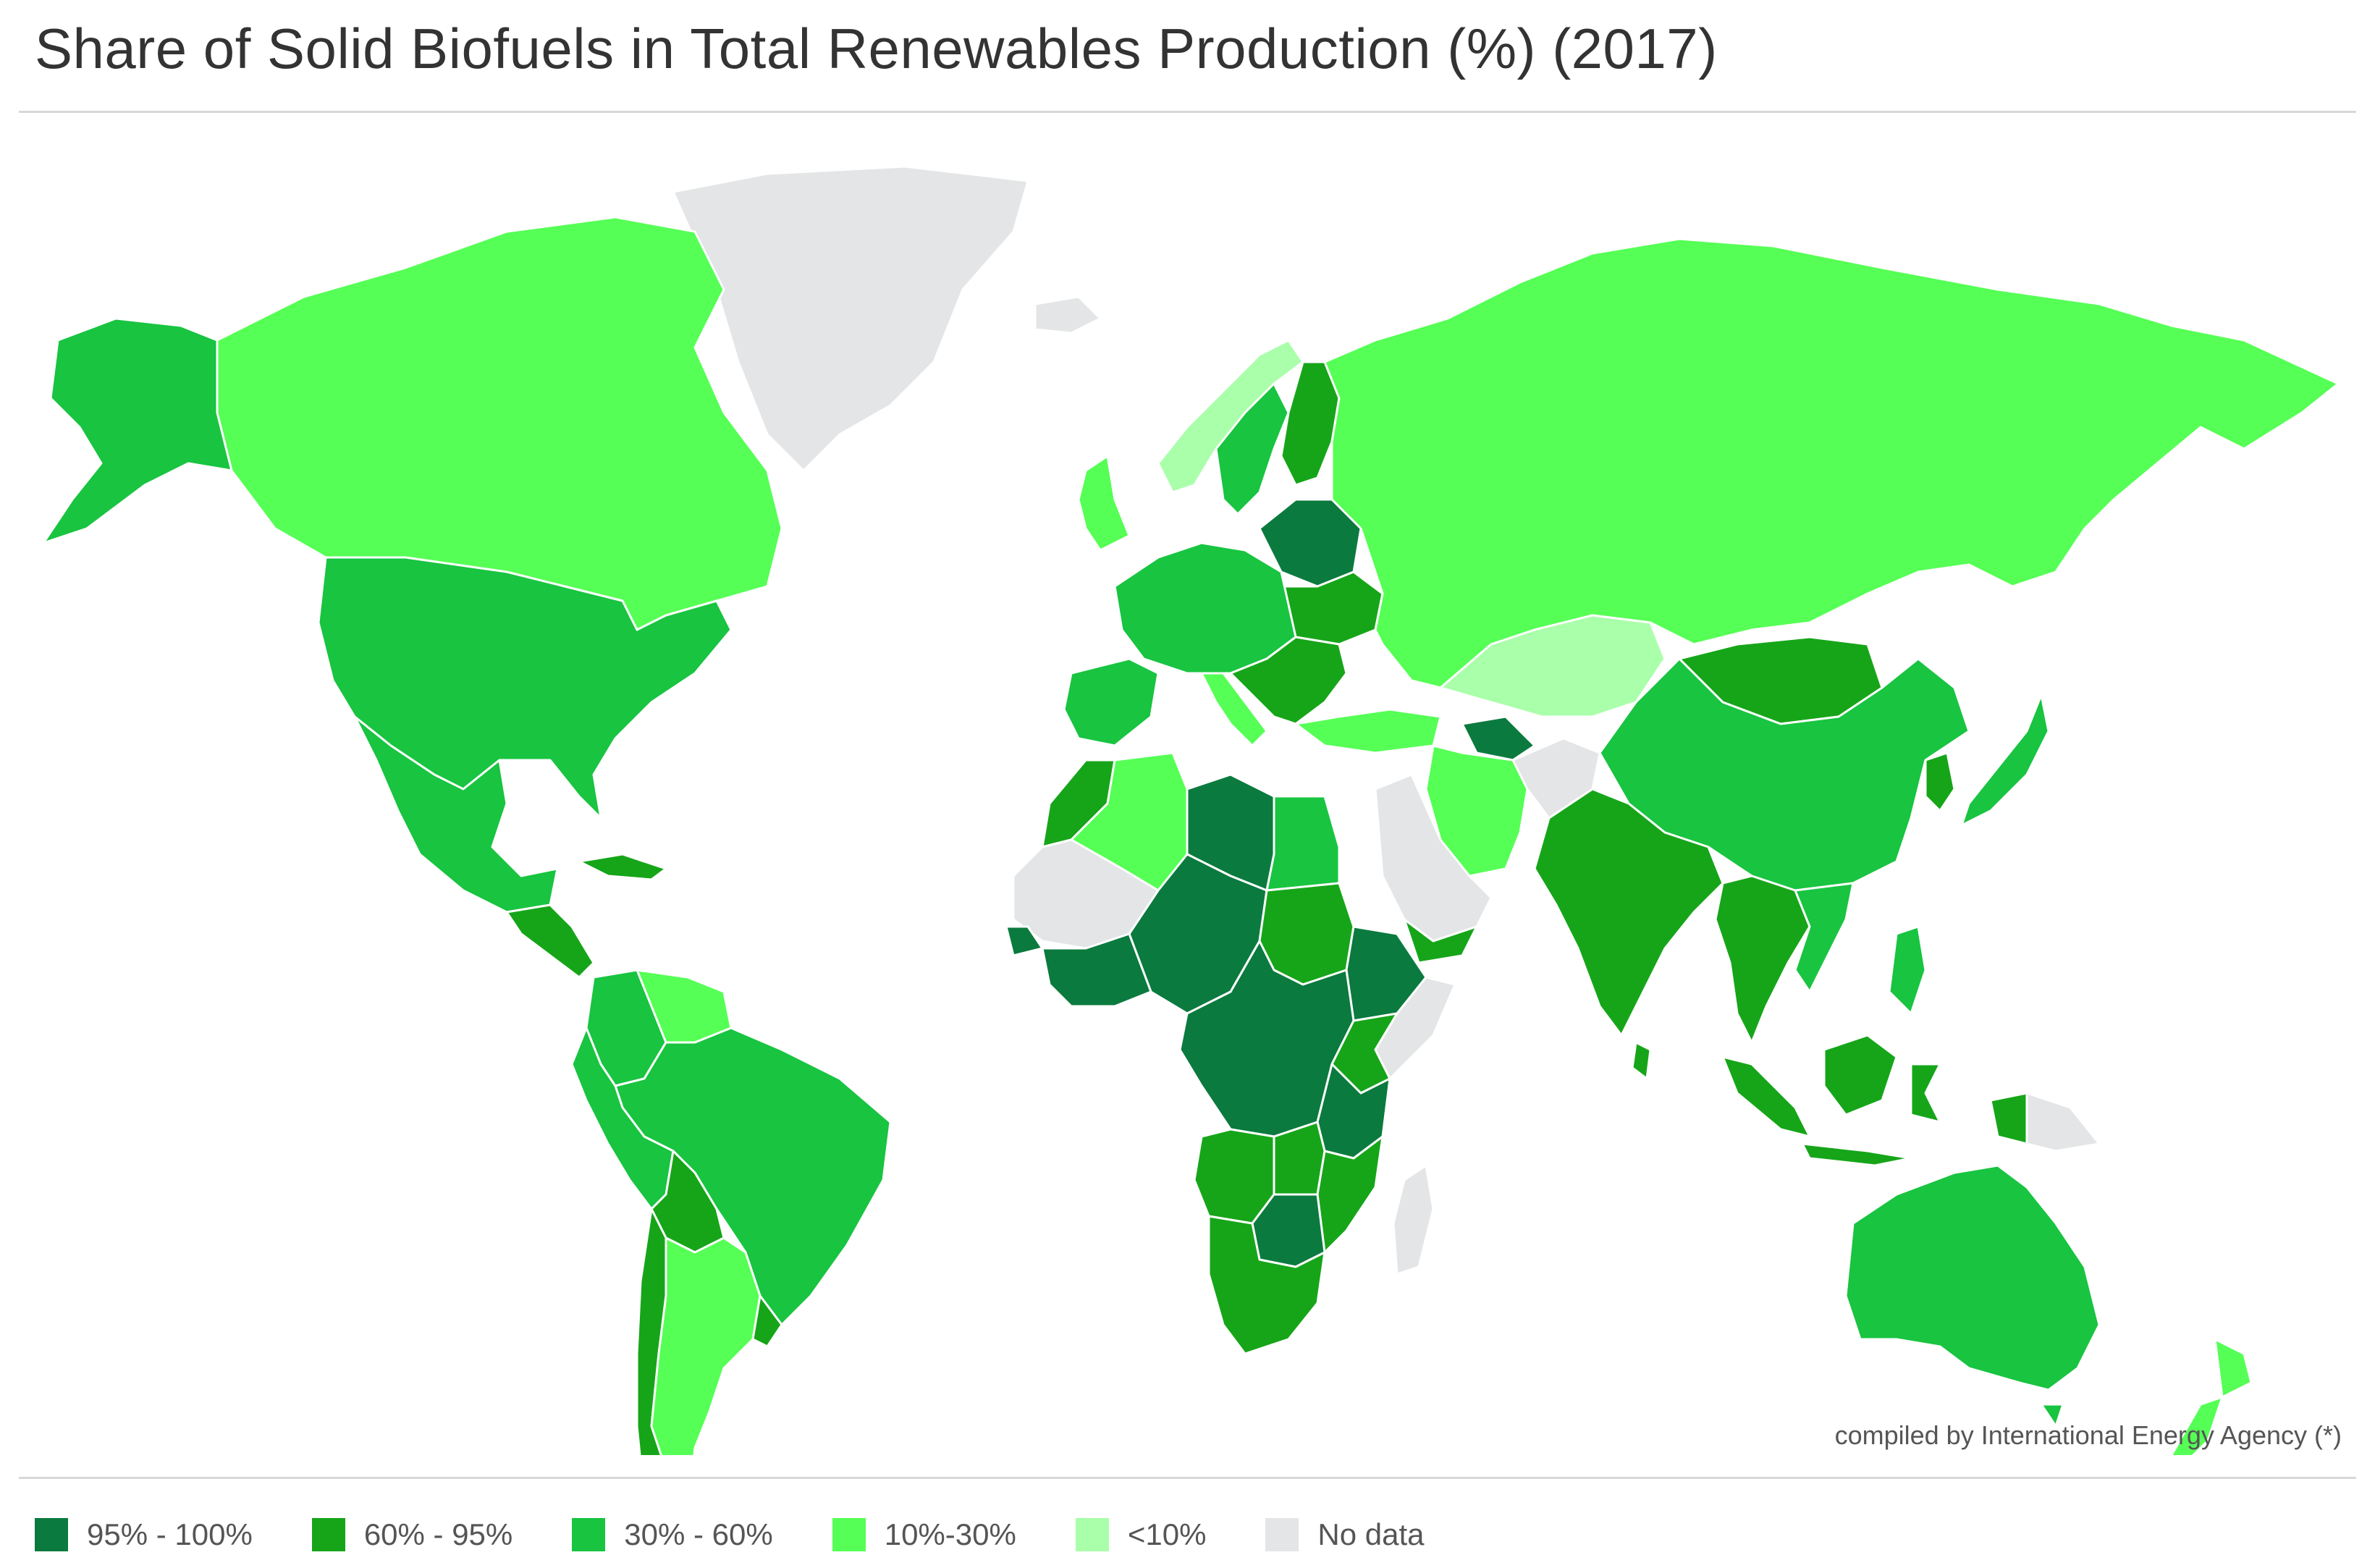 Image resolution: width=2375 pixels, height=1568 pixels. What do you see at coordinates (137, 431) in the screenshot?
I see `region-alaska` at bounding box center [137, 431].